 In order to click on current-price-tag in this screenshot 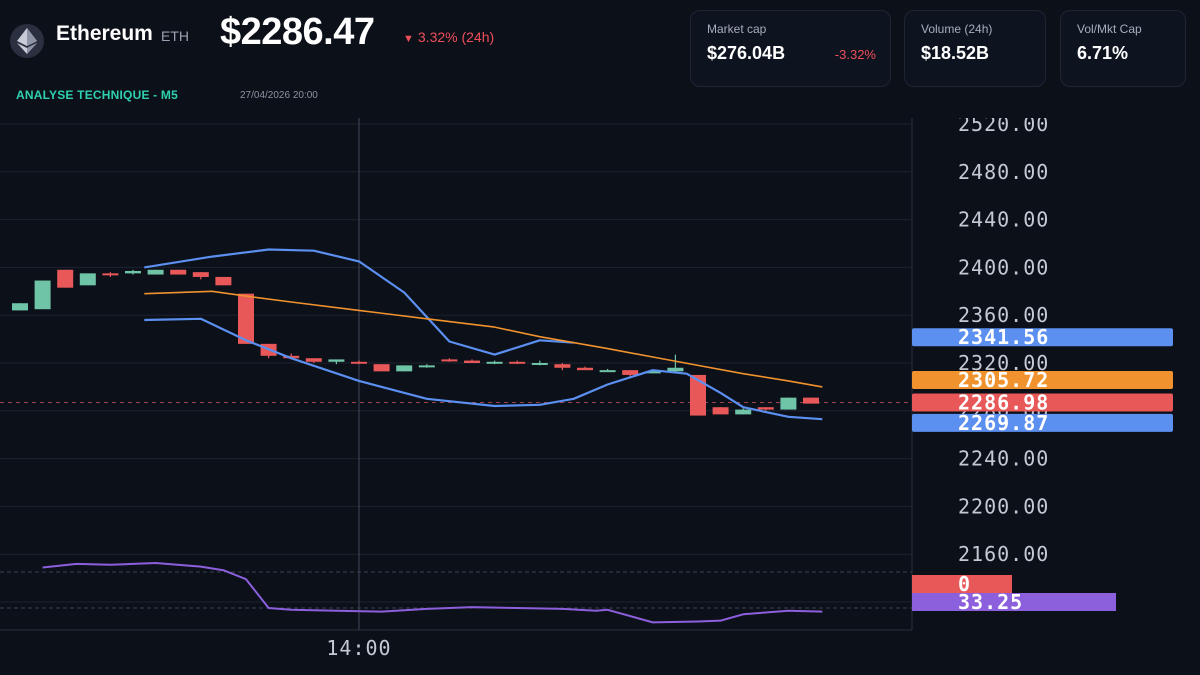, I will do `click(1042, 402)`.